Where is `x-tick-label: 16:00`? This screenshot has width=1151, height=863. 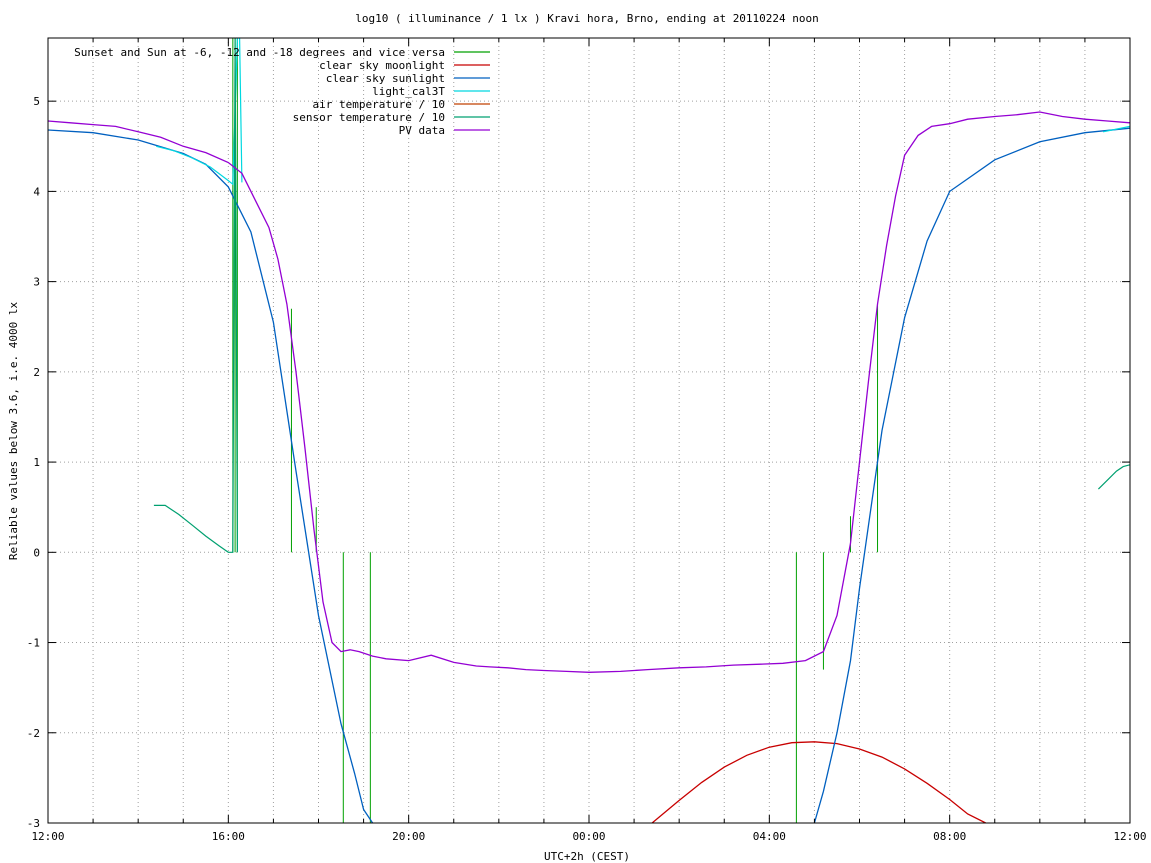 x-tick-label: 16:00 is located at coordinates (228, 836).